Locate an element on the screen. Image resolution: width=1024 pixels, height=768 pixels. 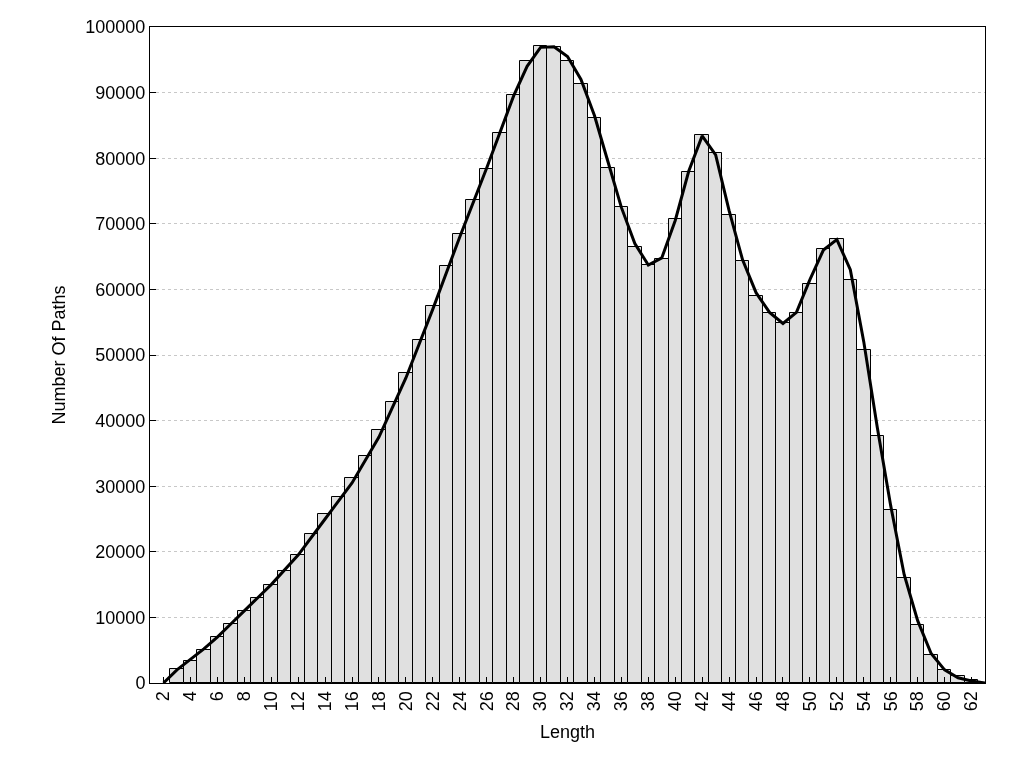
x-tick-label: 6 is located at coordinates (217, 696).